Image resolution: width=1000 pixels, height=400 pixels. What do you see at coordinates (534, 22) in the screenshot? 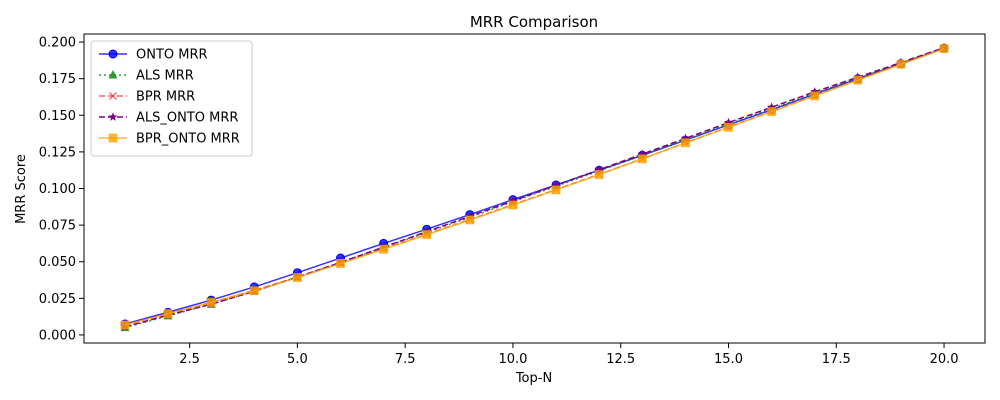
I see `chart-title: MRR Comparison` at bounding box center [534, 22].